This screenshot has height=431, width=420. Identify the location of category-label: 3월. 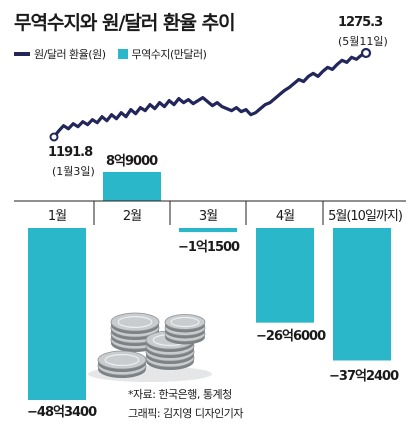
(208, 216).